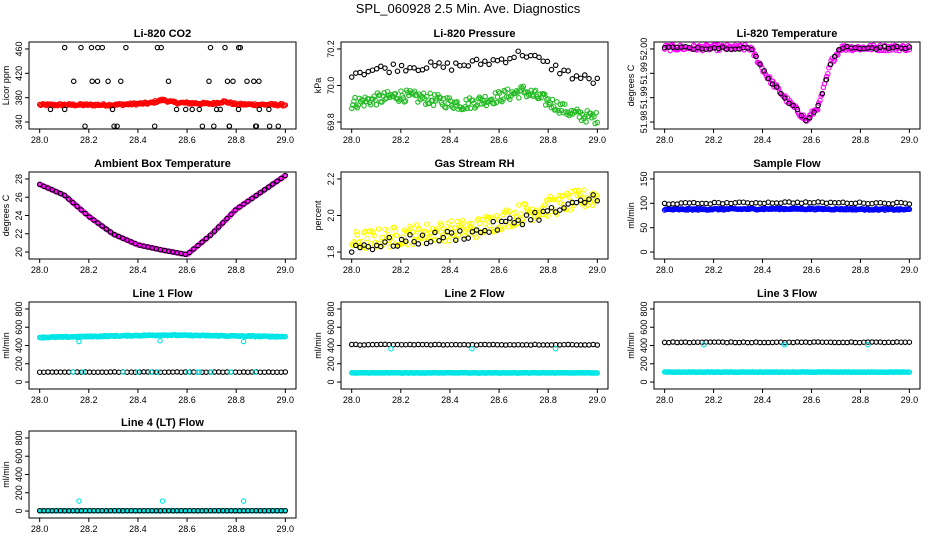 This screenshot has height=540, width=936. I want to click on x-tick-label: 28.8, so click(548, 400).